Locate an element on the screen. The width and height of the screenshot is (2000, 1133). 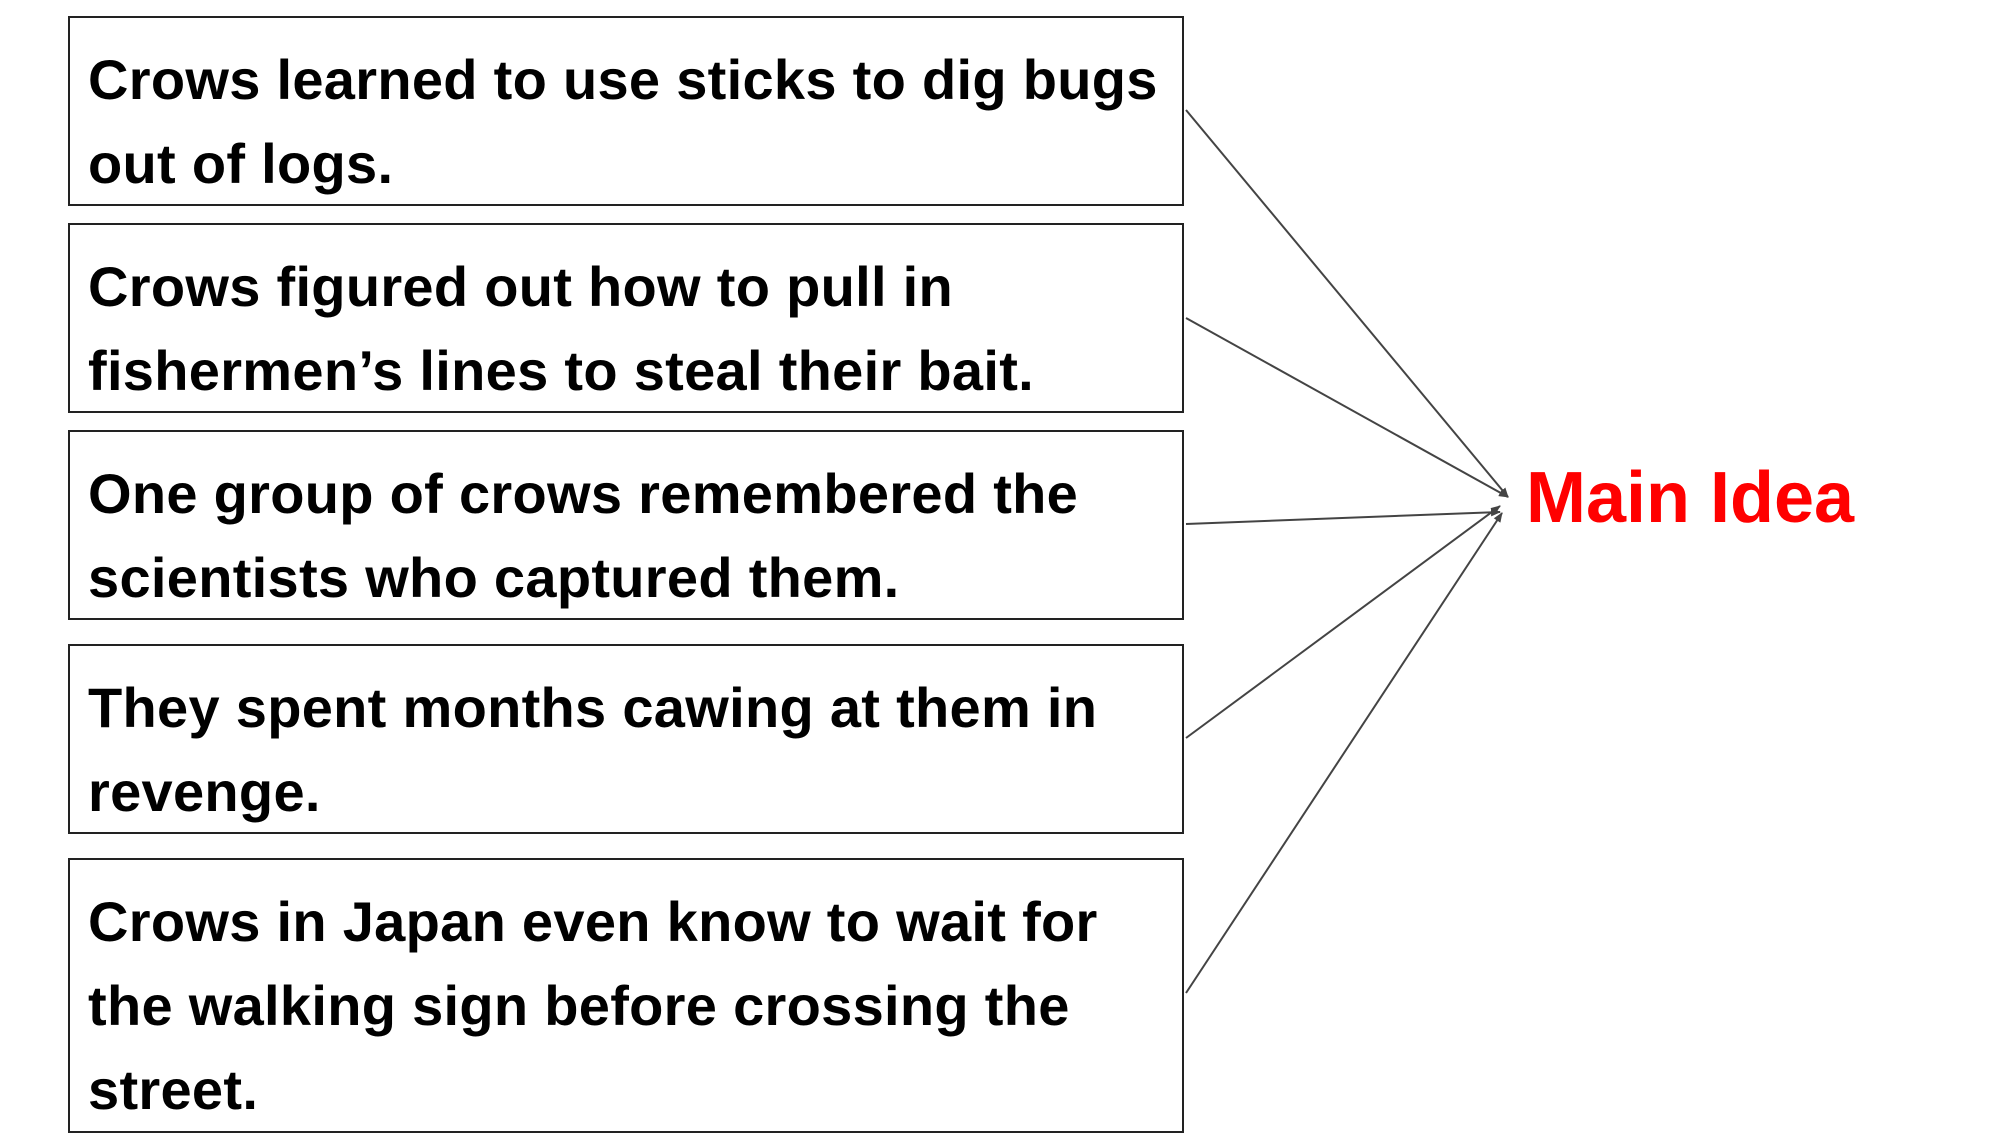
main-idea-label: Main Idea is located at coordinates (1690, 498).